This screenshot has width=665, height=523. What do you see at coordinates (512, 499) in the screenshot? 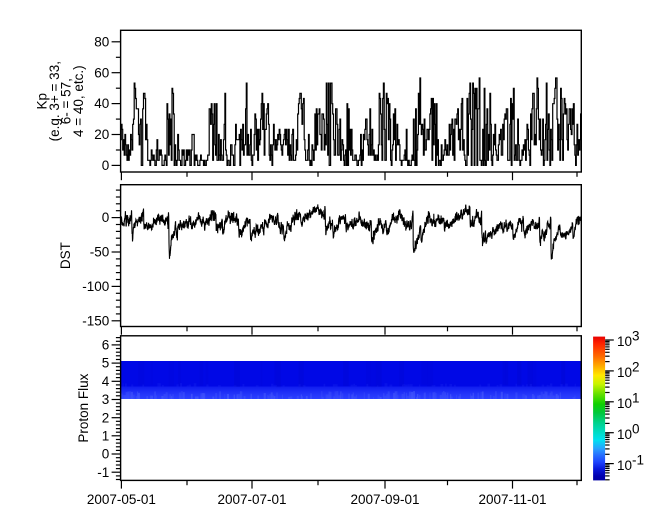
I see `svg-text: 2007-11-01` at bounding box center [512, 499].